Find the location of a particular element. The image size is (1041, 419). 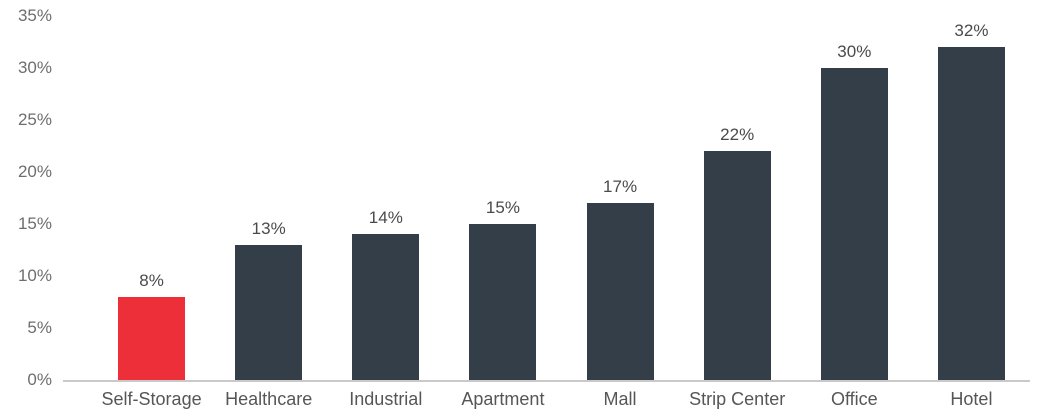

bar-slot-office: 30% is located at coordinates (854, 198).